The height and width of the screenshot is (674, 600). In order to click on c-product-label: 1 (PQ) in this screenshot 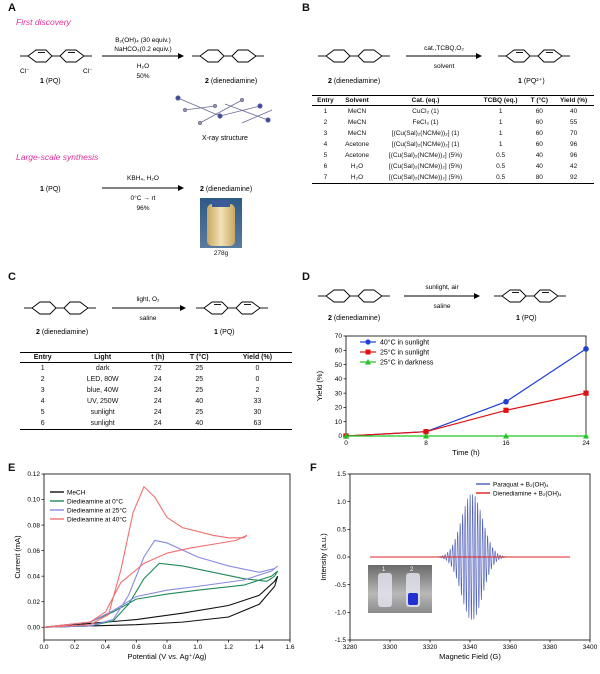, I will do `click(224, 332)`.